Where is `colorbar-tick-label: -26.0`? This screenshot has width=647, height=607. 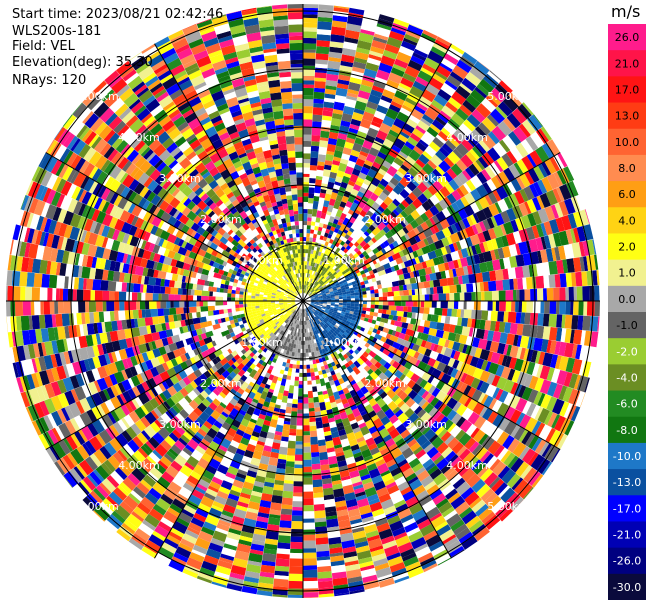
colorbar-tick-label: -26.0 is located at coordinates (627, 561).